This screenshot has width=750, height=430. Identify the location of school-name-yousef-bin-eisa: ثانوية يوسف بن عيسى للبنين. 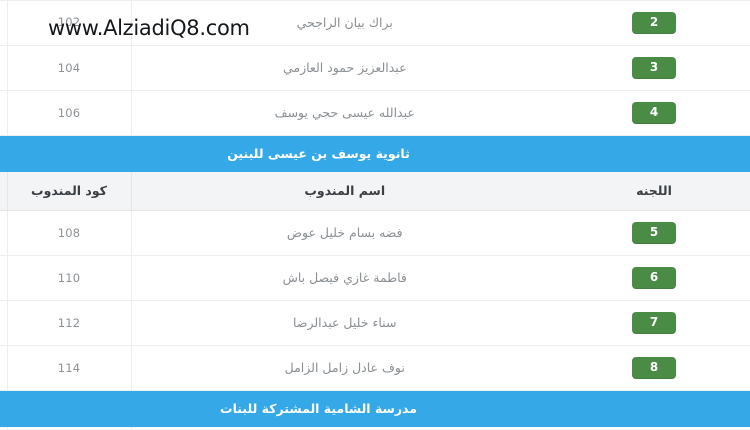
(375, 153).